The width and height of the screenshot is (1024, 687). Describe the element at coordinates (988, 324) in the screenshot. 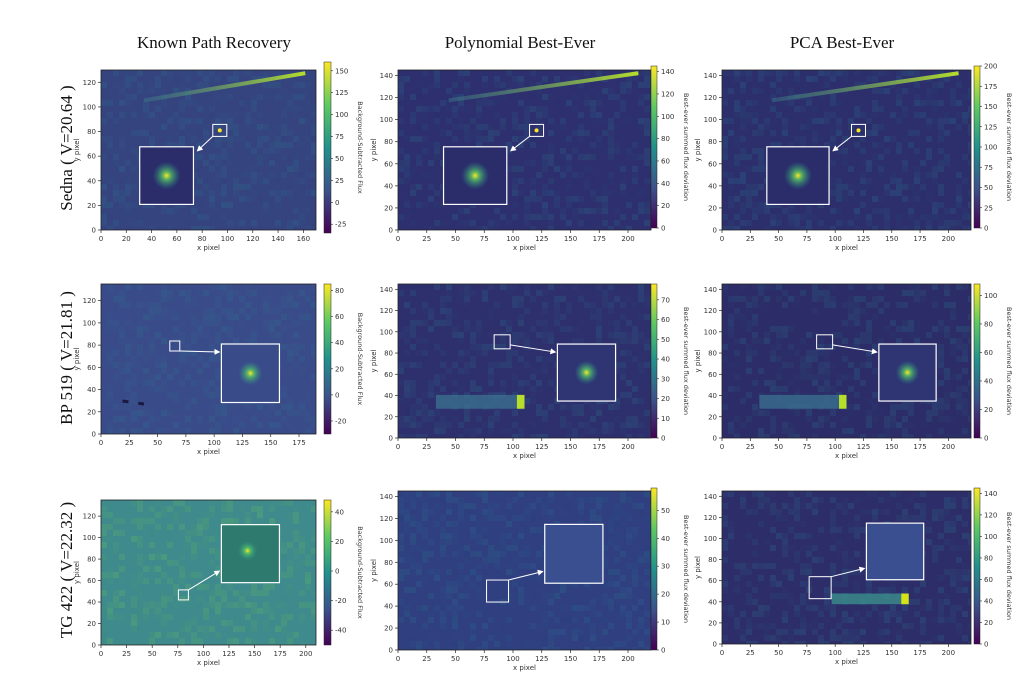

I see `colorbar-tick-label: 80` at that location.